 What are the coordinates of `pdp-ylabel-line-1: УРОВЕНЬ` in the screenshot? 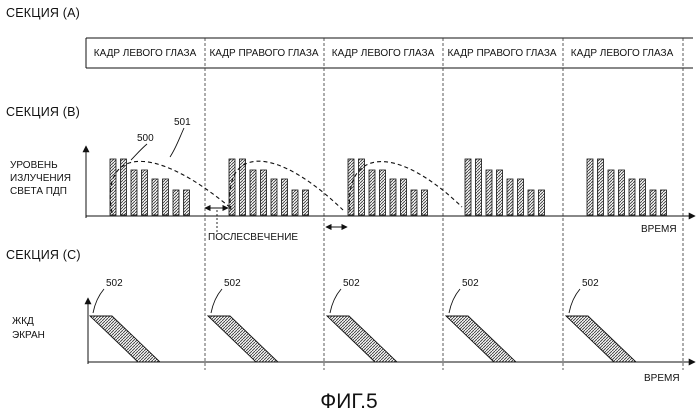 It's located at (34, 165).